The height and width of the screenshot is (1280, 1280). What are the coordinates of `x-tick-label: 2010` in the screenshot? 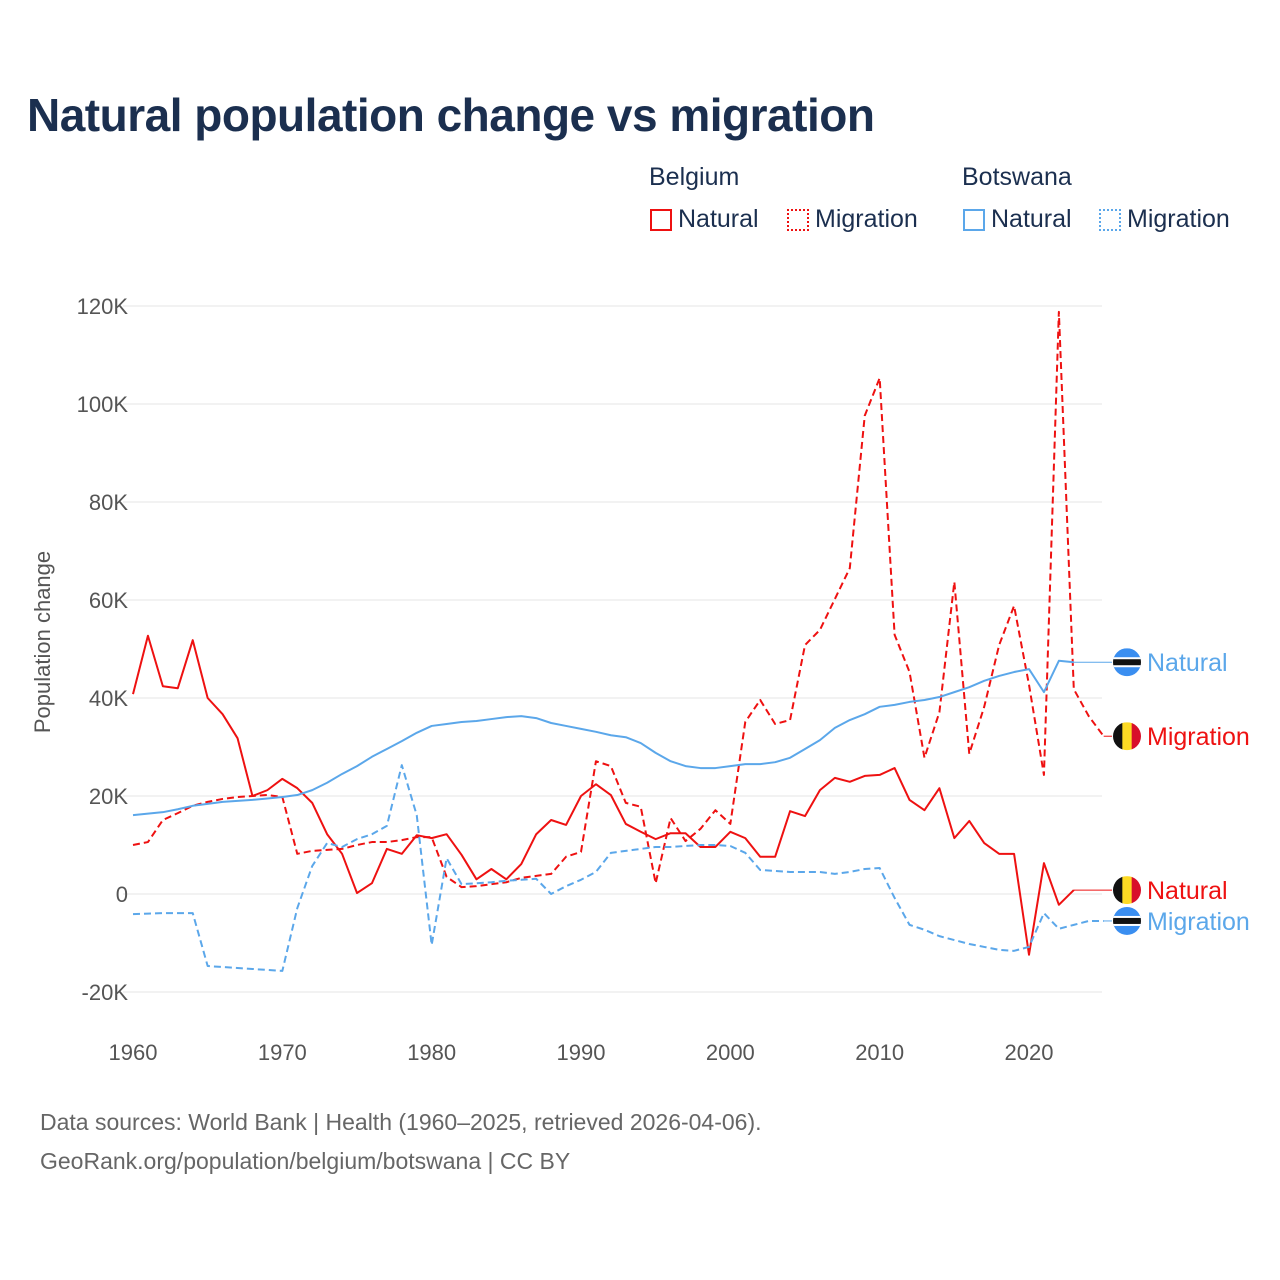 It's located at (879, 1052).